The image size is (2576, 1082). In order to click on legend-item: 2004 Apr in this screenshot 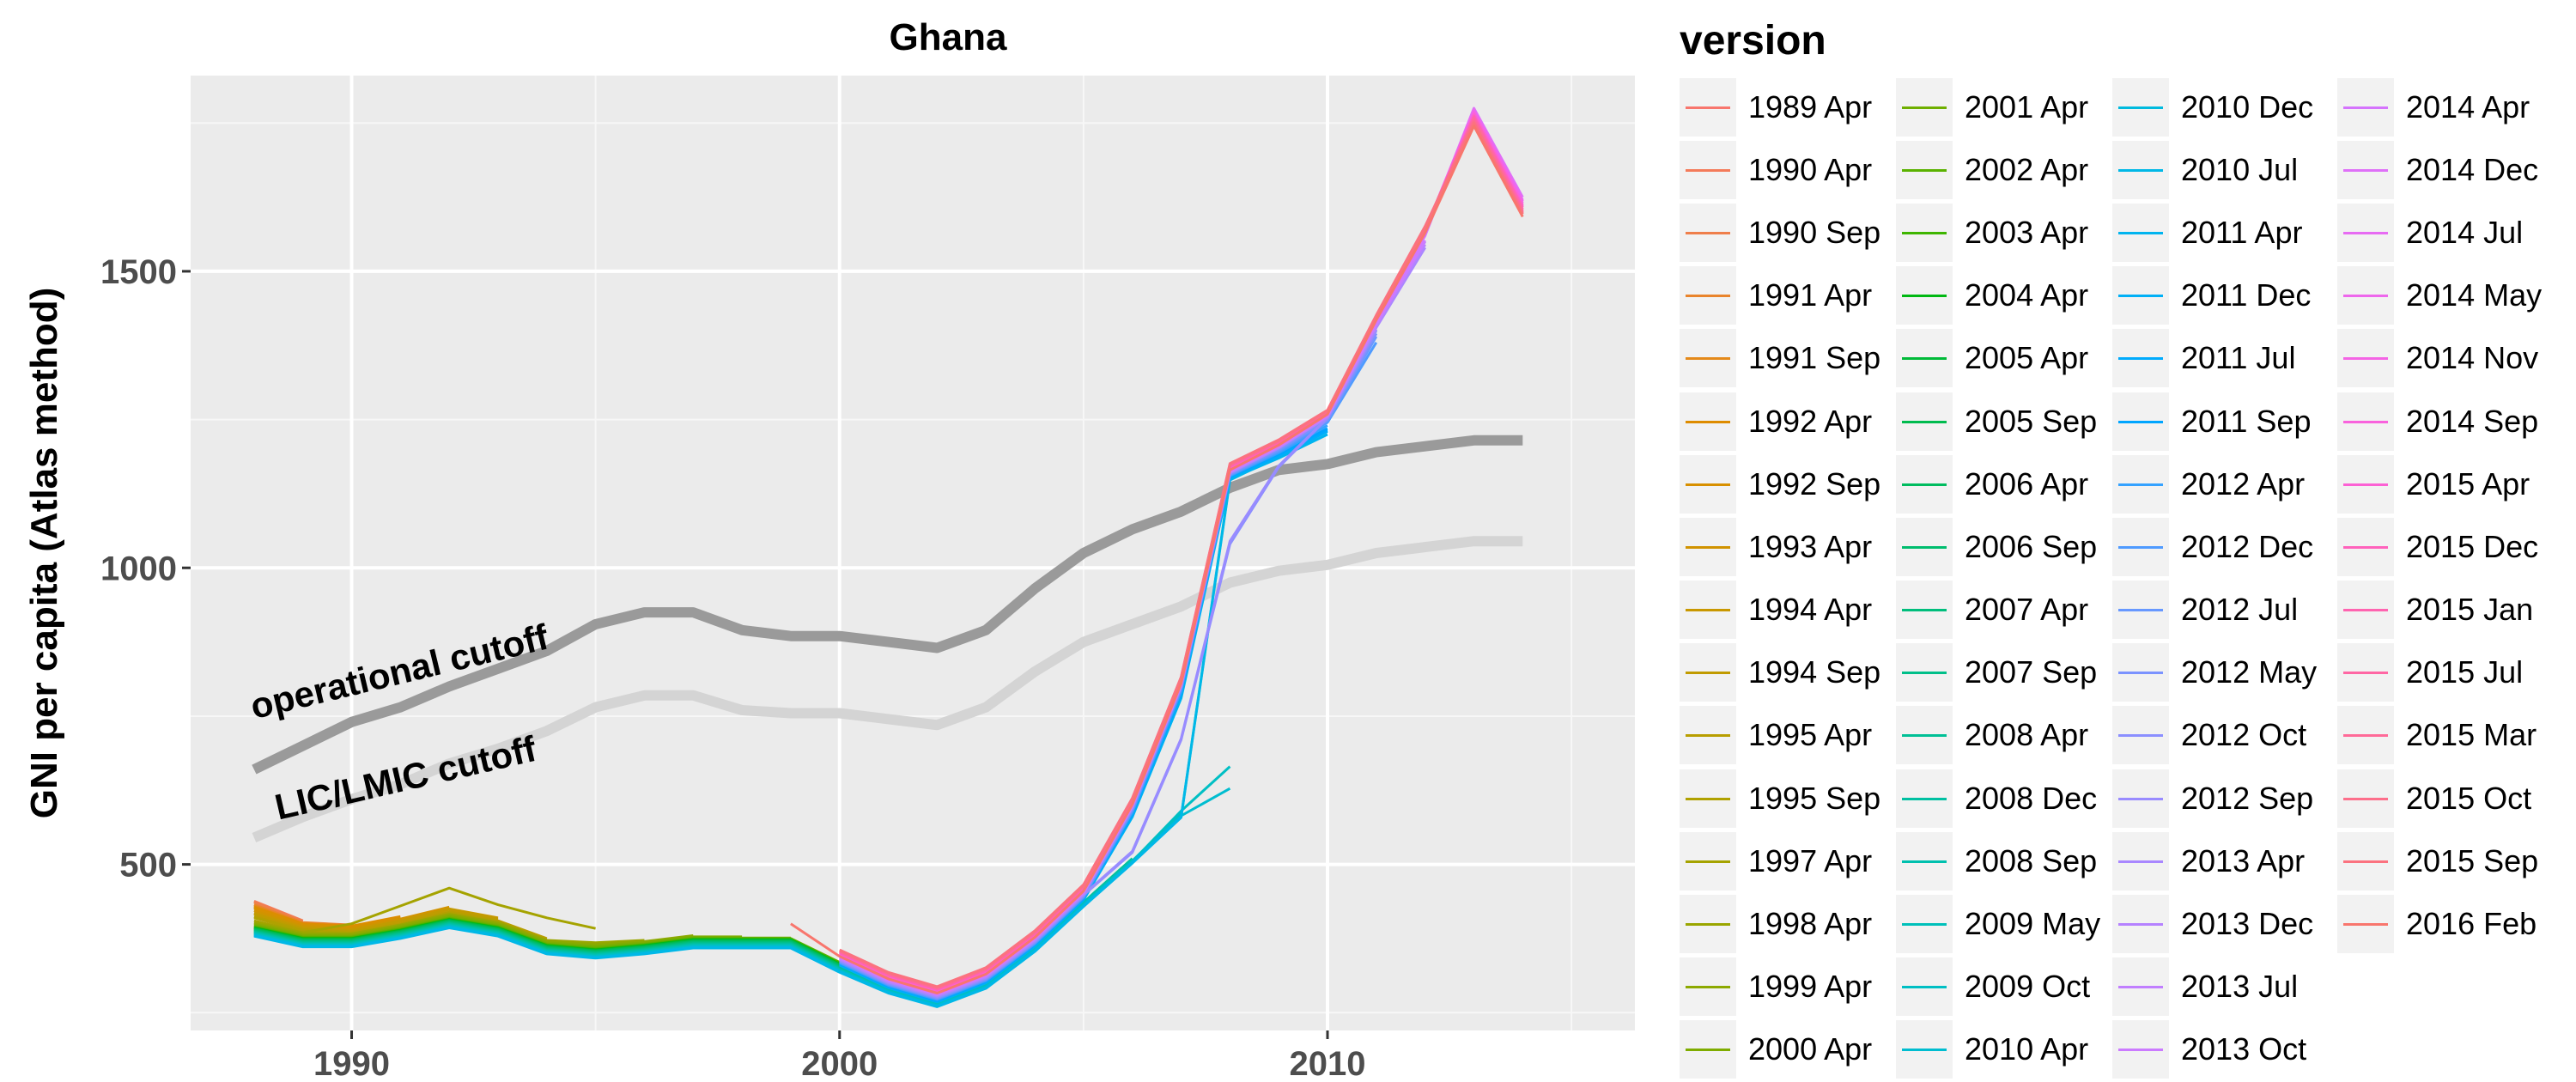, I will do `click(2004, 295)`.